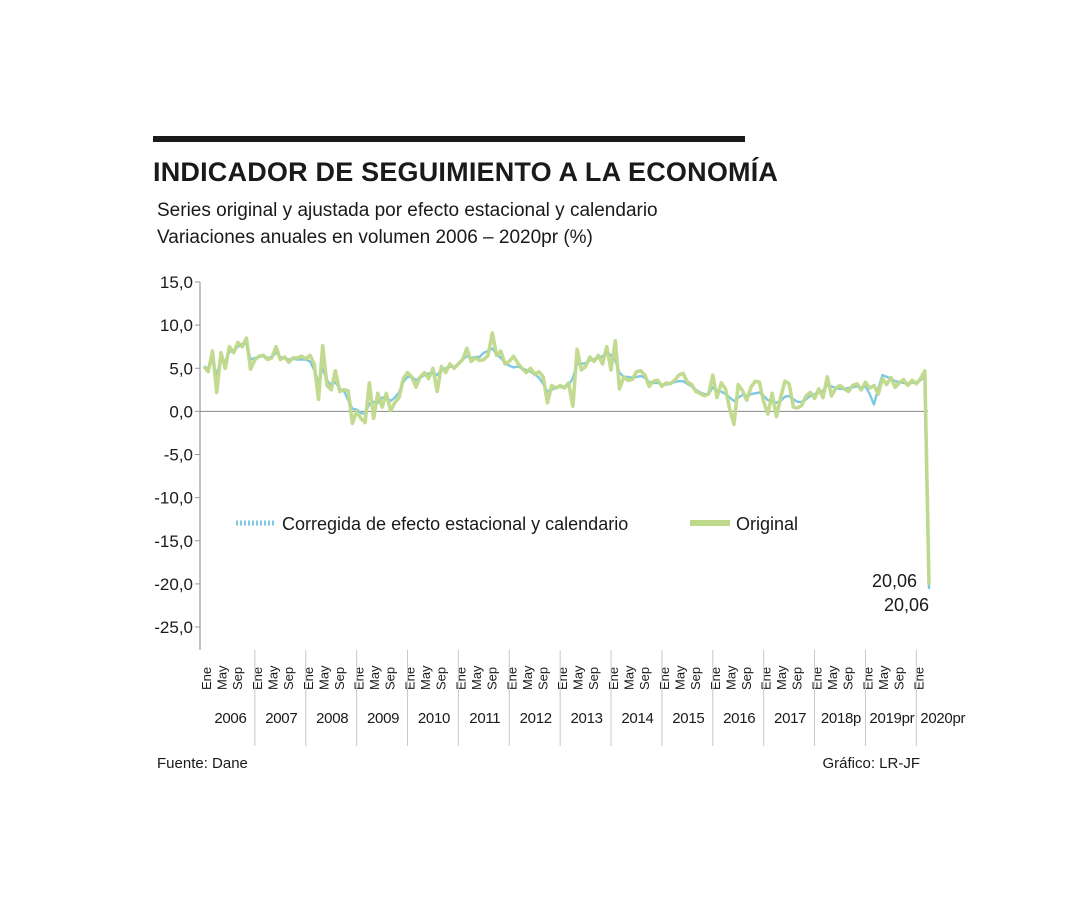 The image size is (1080, 900). What do you see at coordinates (230, 718) in the screenshot?
I see `x-year-label: 2006` at bounding box center [230, 718].